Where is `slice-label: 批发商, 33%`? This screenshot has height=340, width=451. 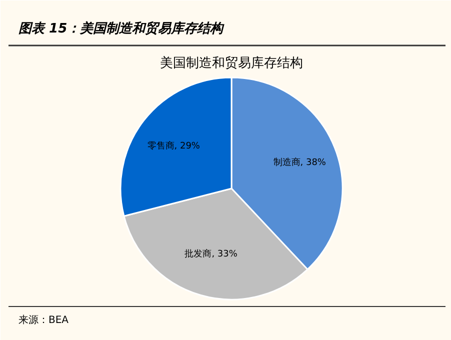 slice-label: 批发商, 33% is located at coordinates (211, 254).